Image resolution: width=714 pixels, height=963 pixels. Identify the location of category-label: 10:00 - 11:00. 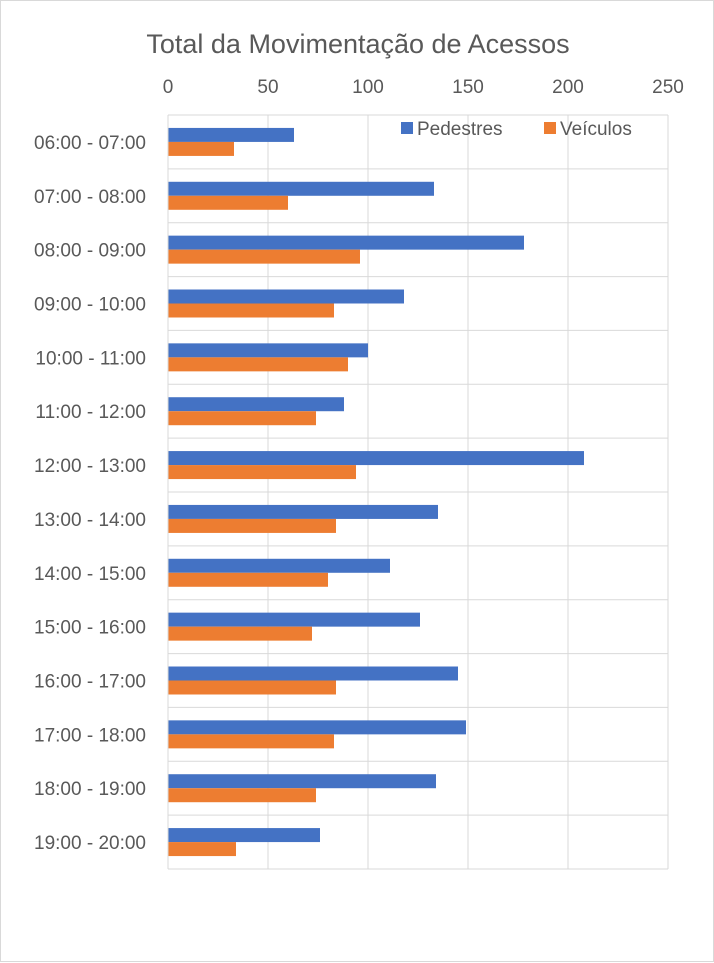
(90, 358).